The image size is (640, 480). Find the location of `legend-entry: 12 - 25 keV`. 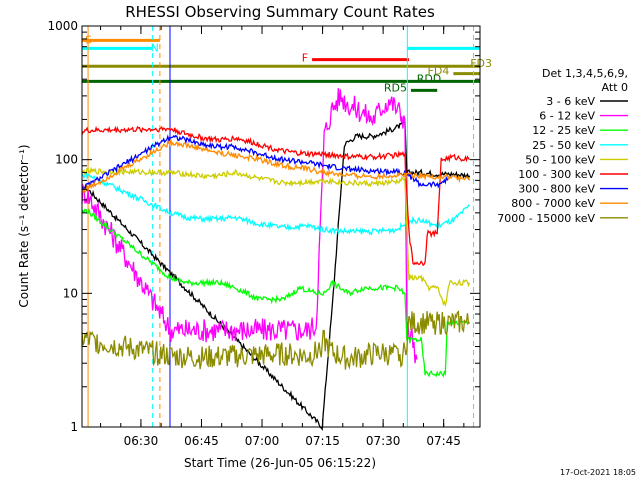

legend-entry: 12 - 25 keV is located at coordinates (563, 130).